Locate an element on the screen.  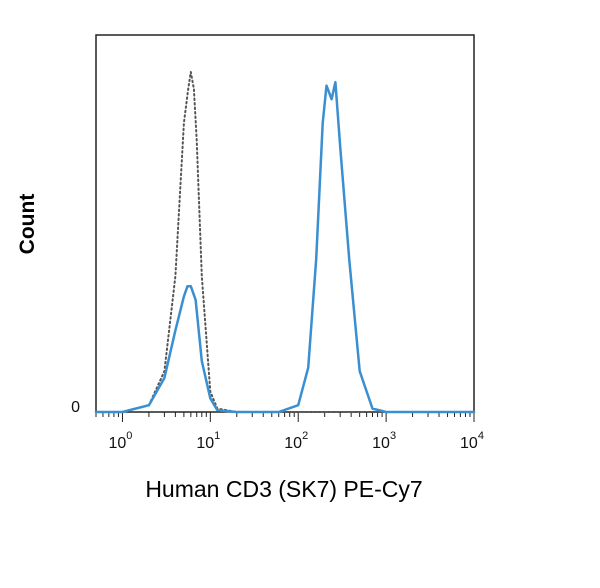
x-tick-label: 10³ is located at coordinates (384, 441).